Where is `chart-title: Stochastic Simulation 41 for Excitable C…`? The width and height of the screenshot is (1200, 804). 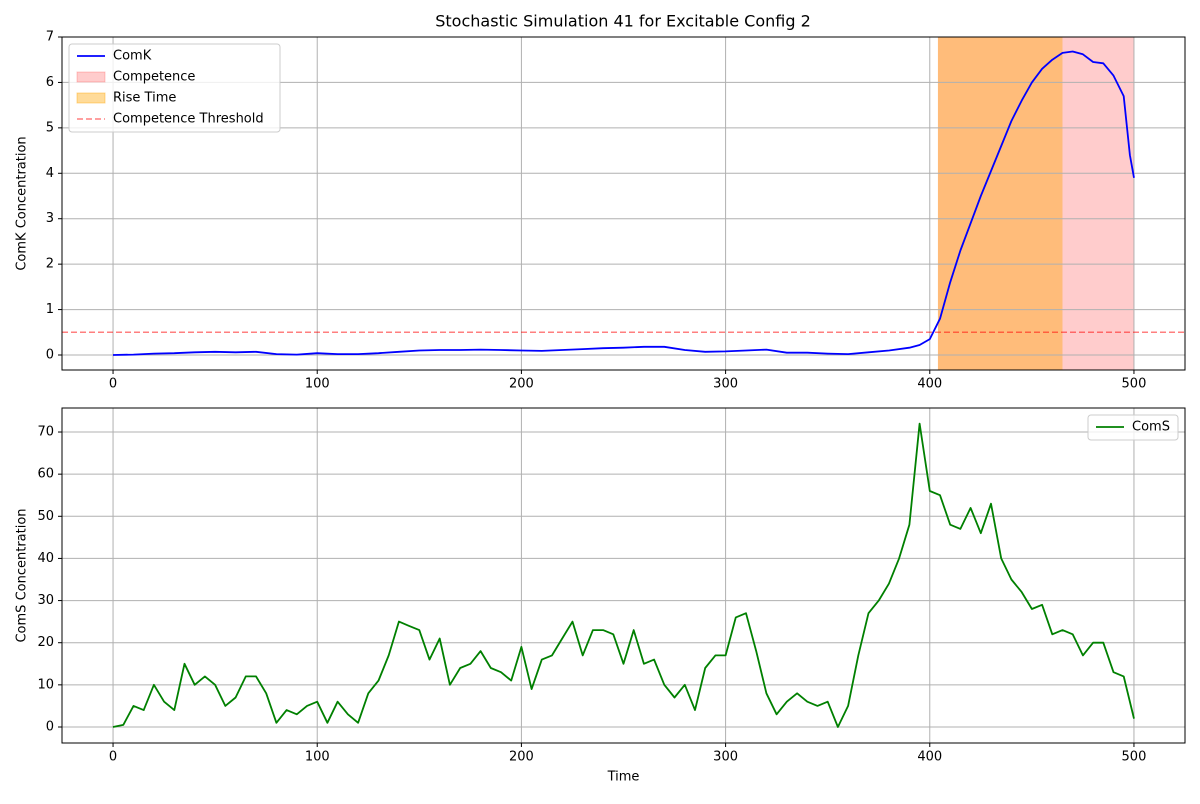 chart-title: Stochastic Simulation 41 for Excitable C… is located at coordinates (623, 21).